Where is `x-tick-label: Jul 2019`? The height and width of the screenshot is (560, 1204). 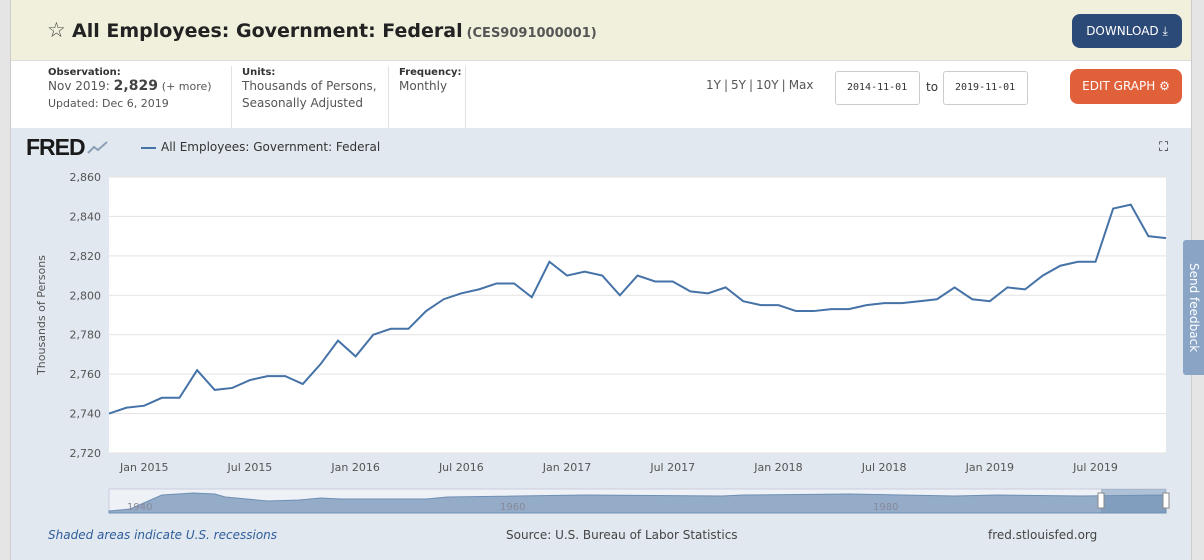 x-tick-label: Jul 2019 is located at coordinates (1095, 467).